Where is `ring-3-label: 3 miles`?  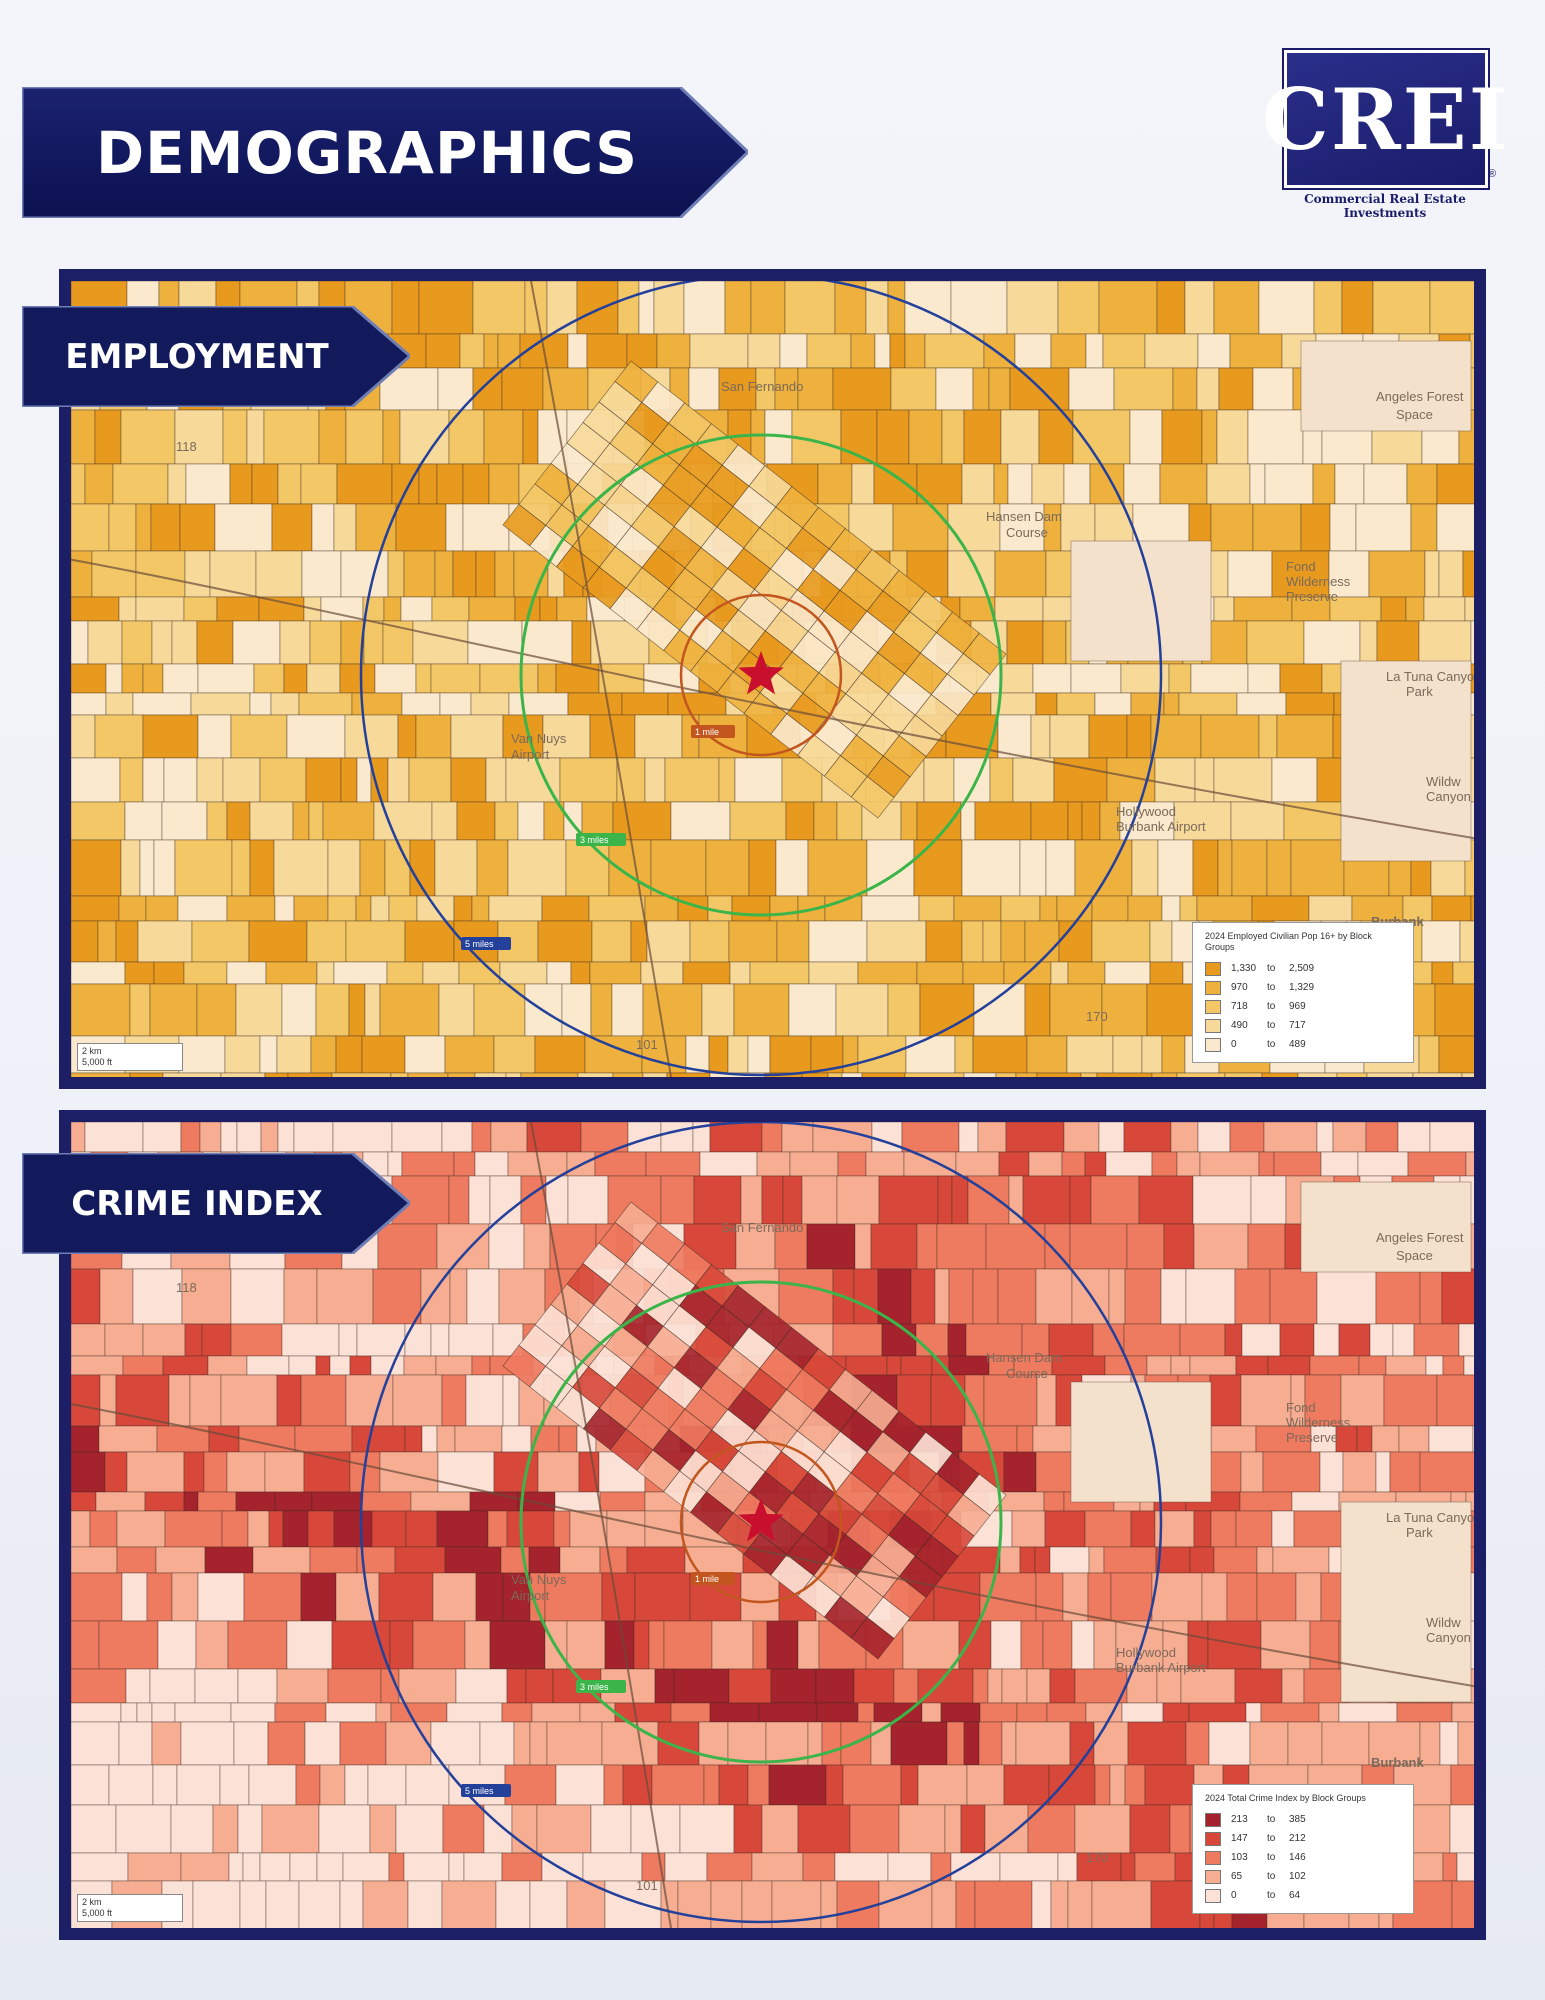 ring-3-label: 3 miles is located at coordinates (594, 840).